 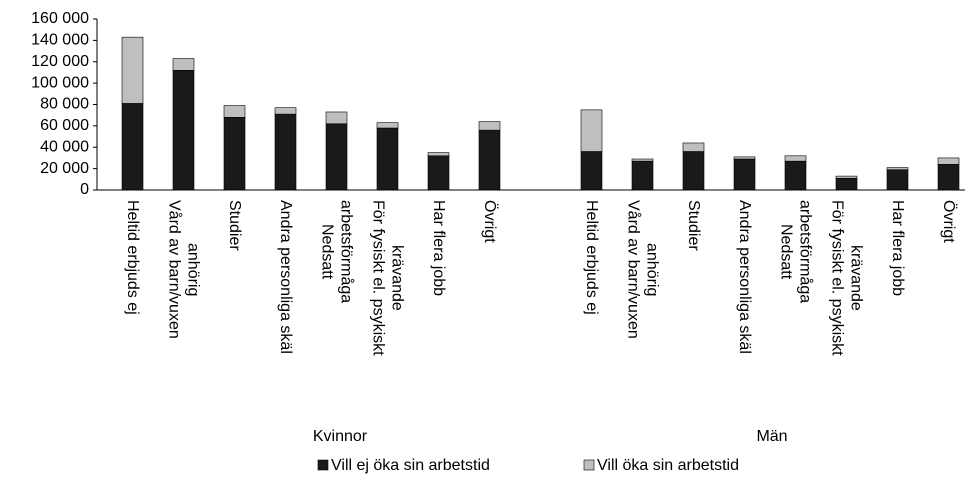 I want to click on y-tick-label: 160 000, so click(x=60, y=18).